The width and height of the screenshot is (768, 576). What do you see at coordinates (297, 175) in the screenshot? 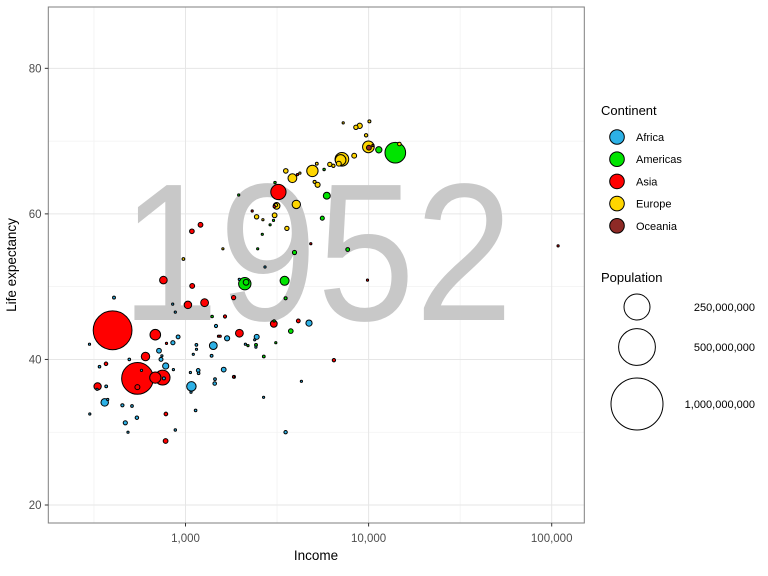
I see `data-point-israel` at bounding box center [297, 175].